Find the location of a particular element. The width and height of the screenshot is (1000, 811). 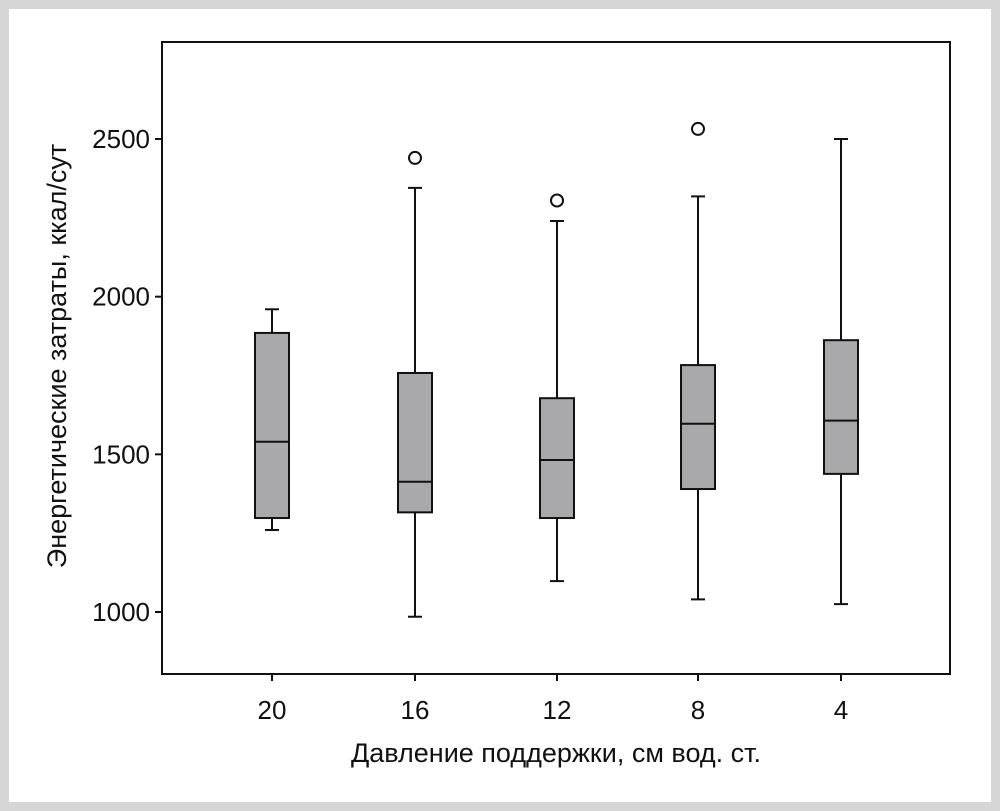

y-tick-label: 1000 is located at coordinates (121, 612).